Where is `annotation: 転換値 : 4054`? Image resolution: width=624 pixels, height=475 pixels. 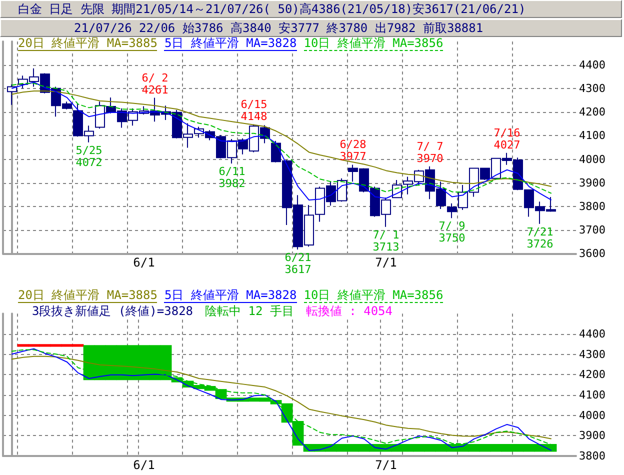 annotation: 転換値 : 4054 is located at coordinates (349, 311).